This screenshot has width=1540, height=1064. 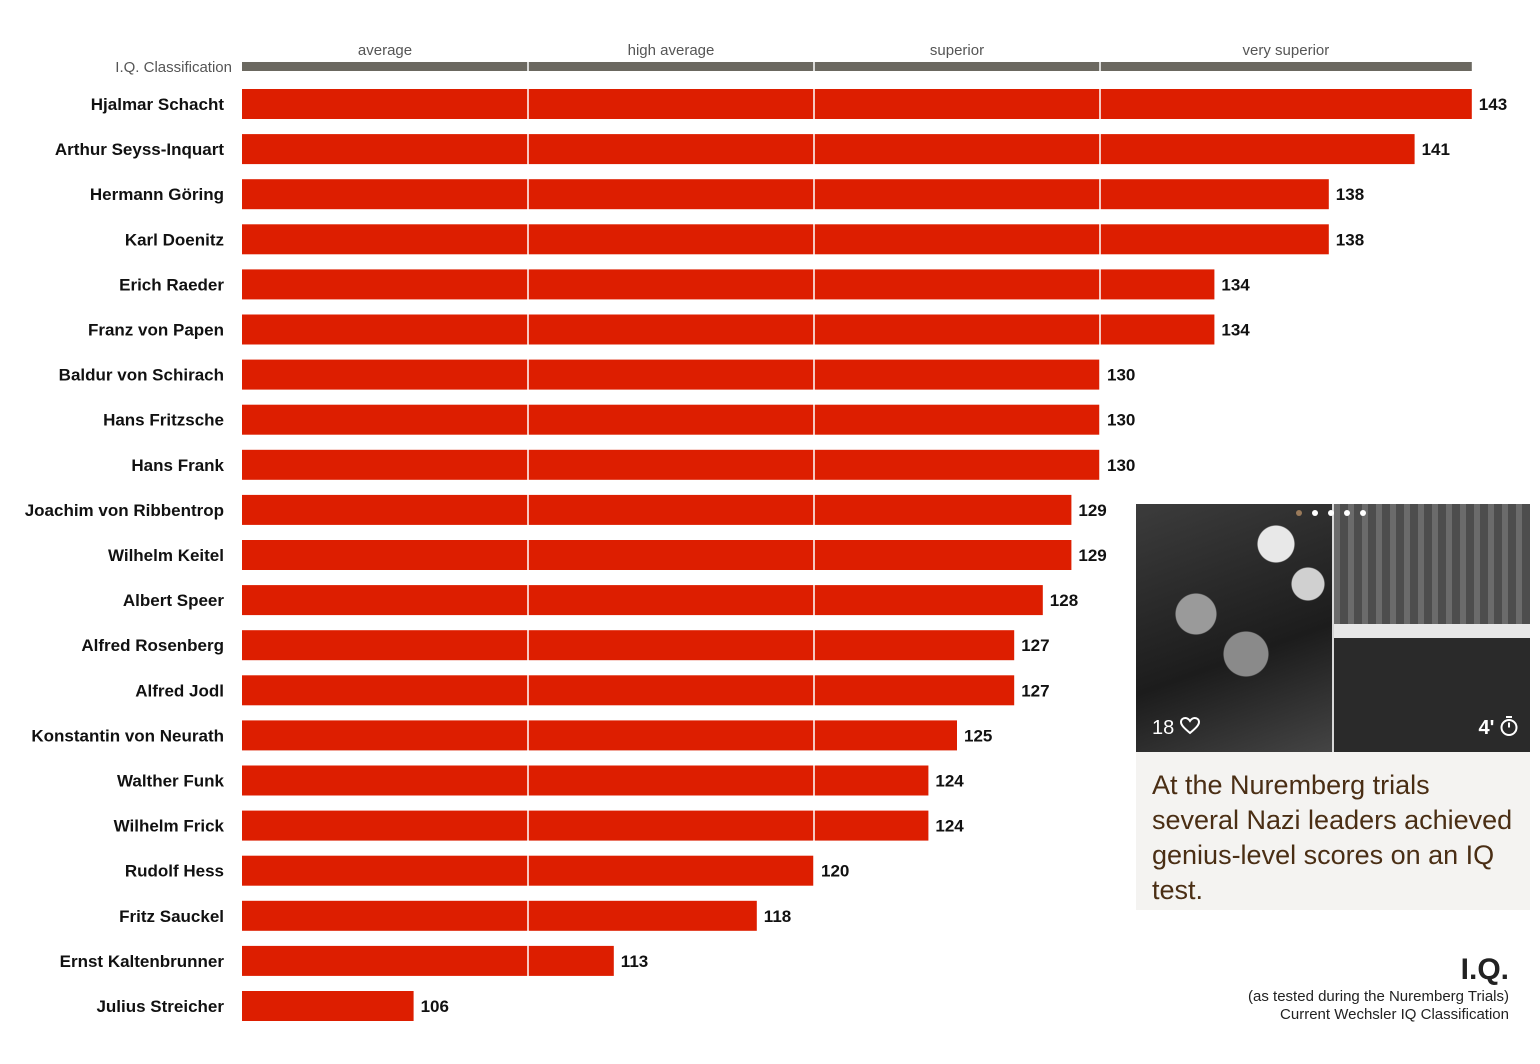 What do you see at coordinates (1436, 149) in the screenshot?
I see `value-label: 141` at bounding box center [1436, 149].